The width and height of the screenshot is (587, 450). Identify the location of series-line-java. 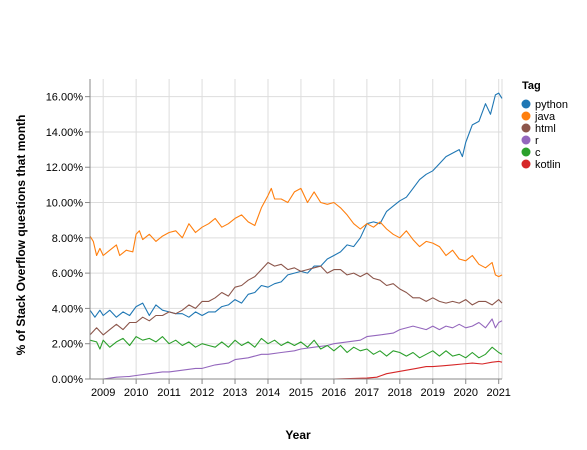
(296, 232).